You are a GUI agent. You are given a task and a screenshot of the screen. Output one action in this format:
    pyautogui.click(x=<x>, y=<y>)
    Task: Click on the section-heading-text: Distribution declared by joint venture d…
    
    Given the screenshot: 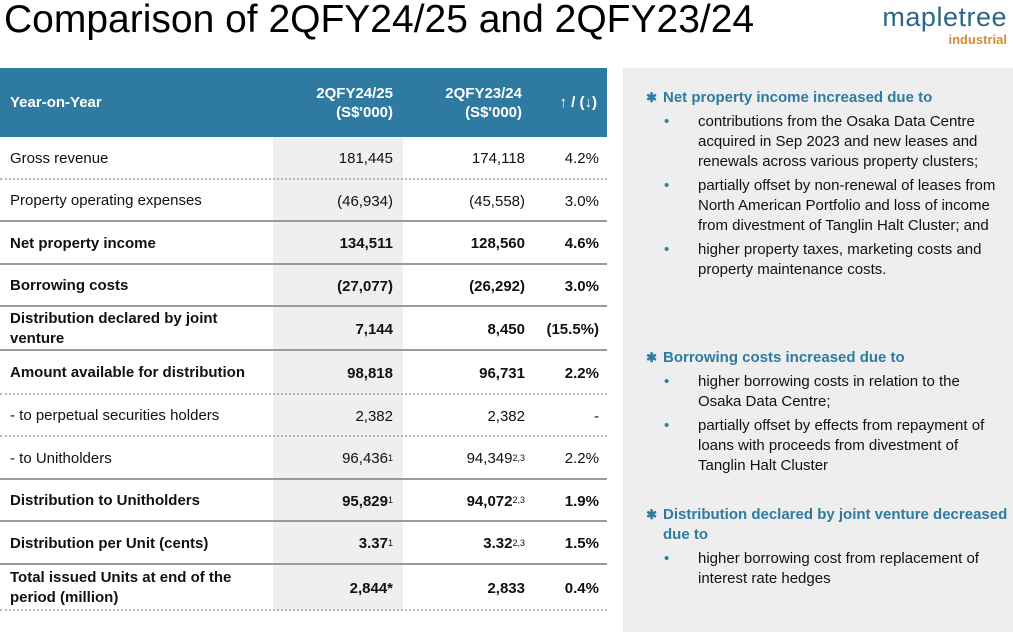 What is the action you would take?
    pyautogui.click(x=835, y=524)
    